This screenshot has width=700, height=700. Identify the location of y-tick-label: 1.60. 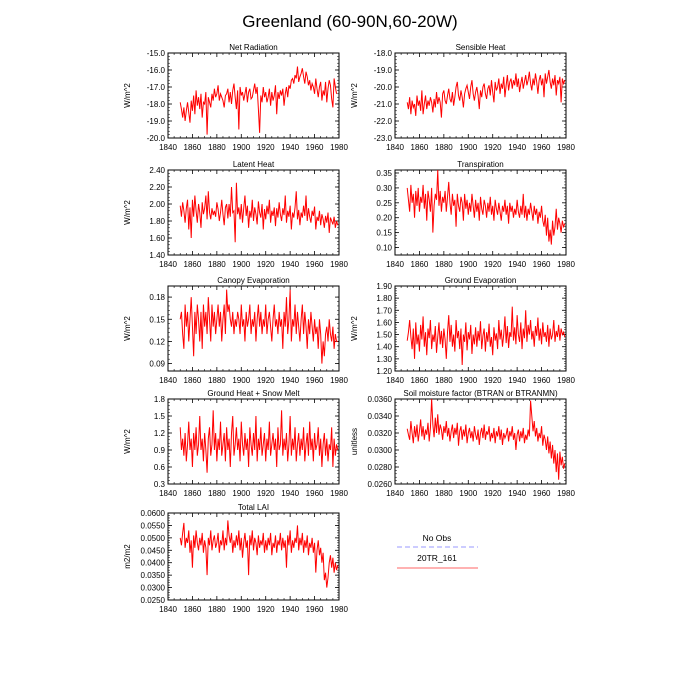
(384, 322).